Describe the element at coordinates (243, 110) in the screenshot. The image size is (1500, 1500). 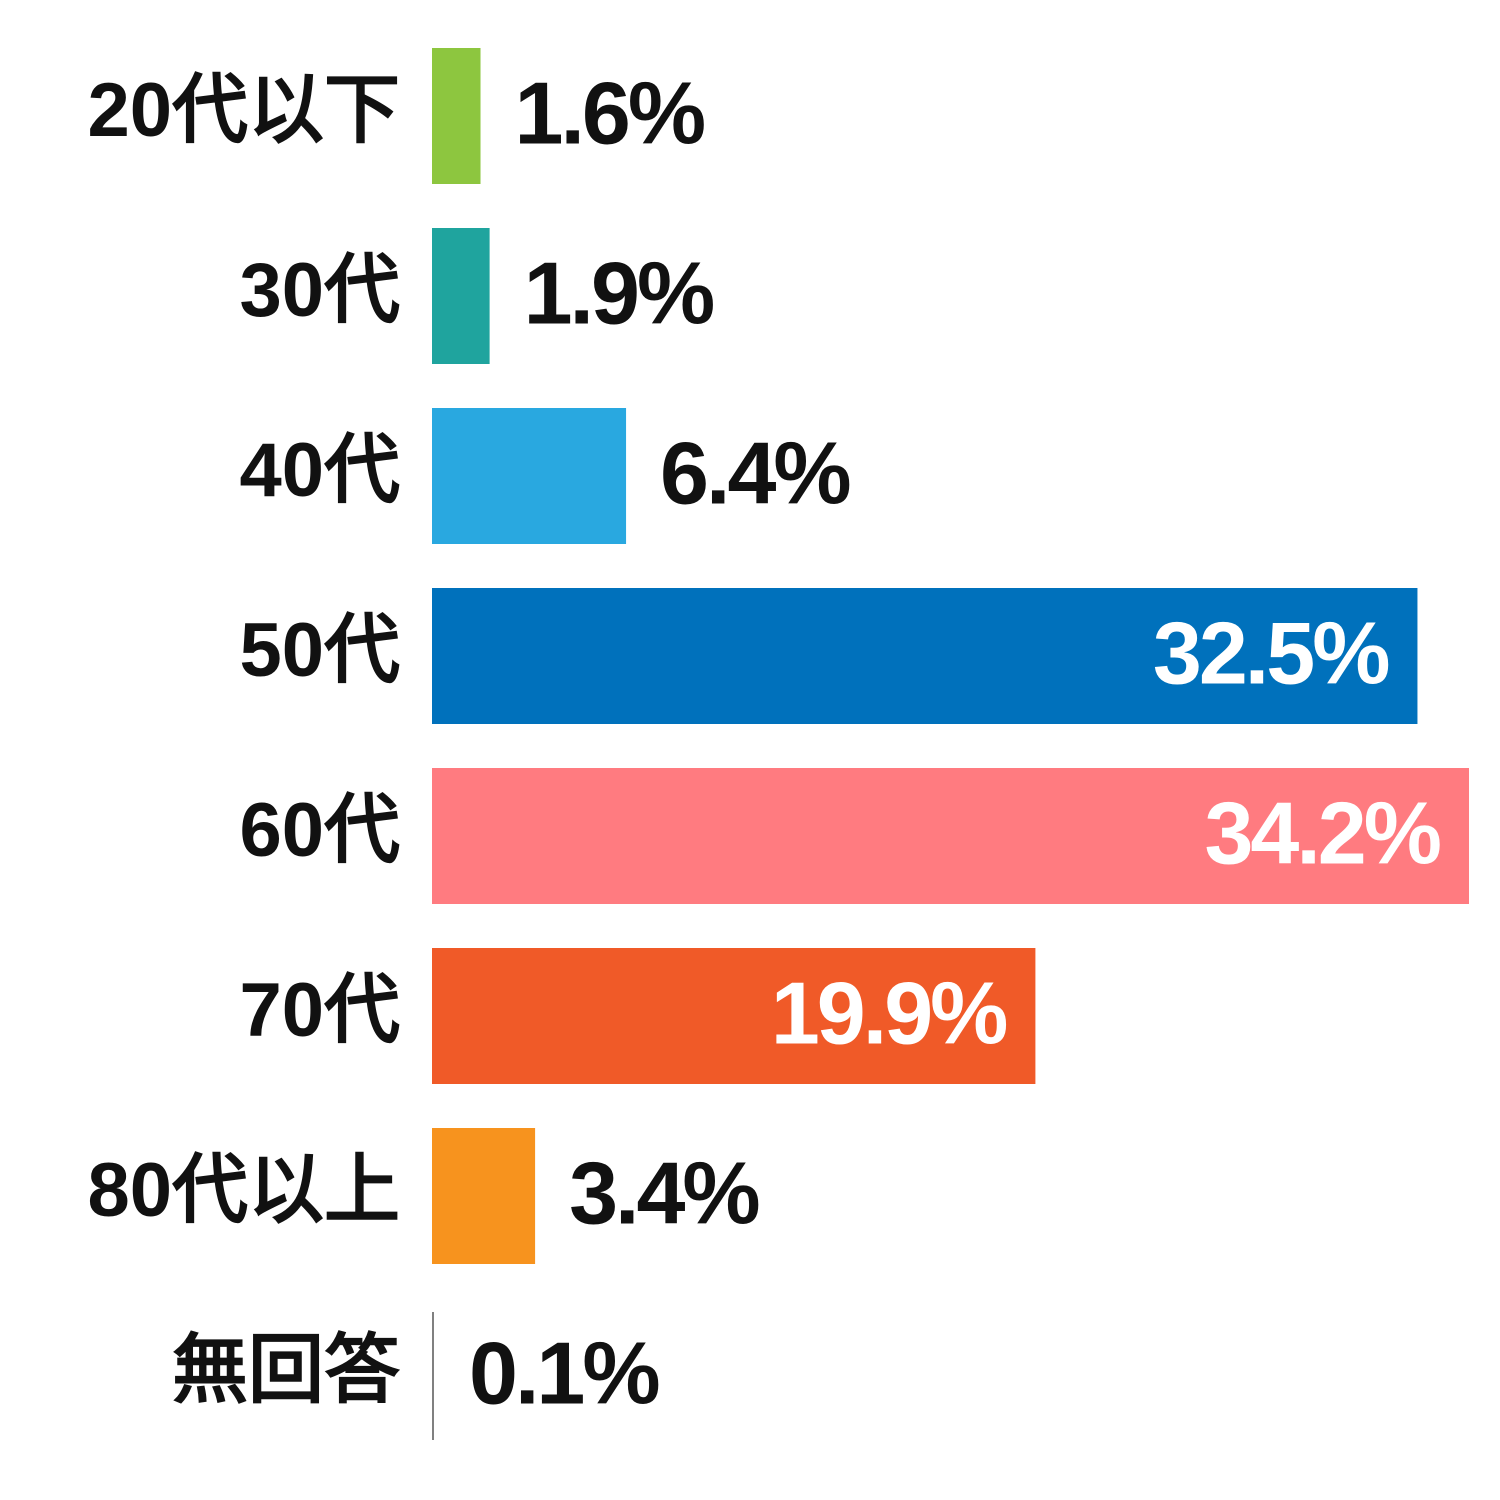
I see `category-label: 20代以下` at that location.